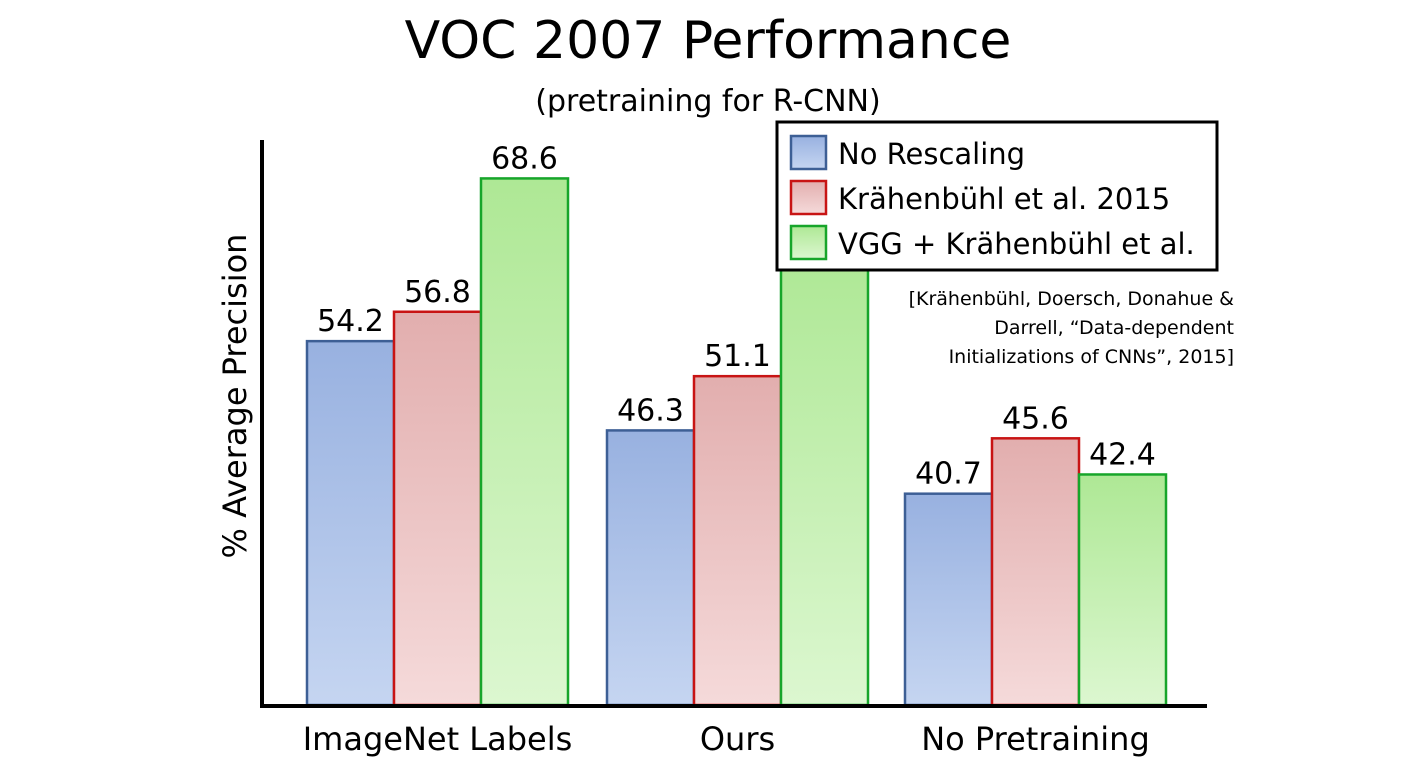  What do you see at coordinates (1122, 454) in the screenshot?
I see `data-label-no-pretraining-vgg-kr-henb-hl-et-al: 42.4` at bounding box center [1122, 454].